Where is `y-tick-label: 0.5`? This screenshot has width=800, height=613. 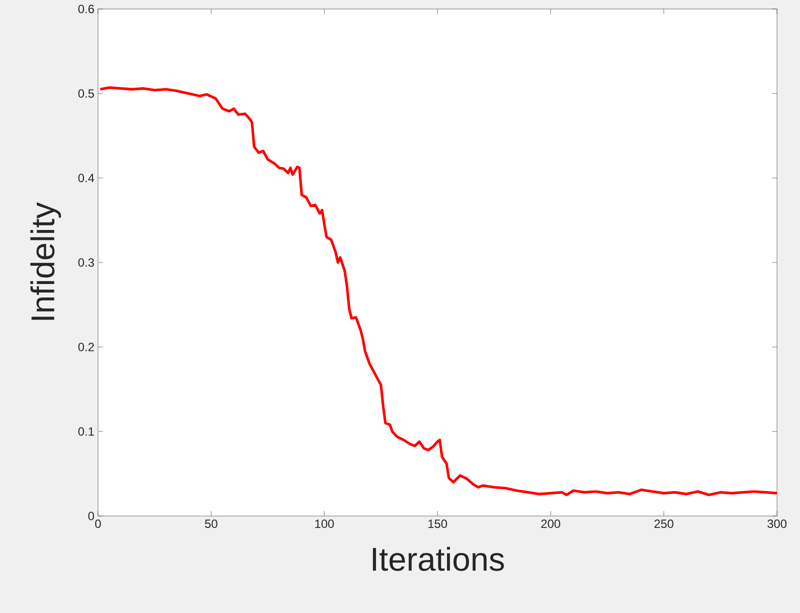
y-tick-label: 0.5 is located at coordinates (86, 93).